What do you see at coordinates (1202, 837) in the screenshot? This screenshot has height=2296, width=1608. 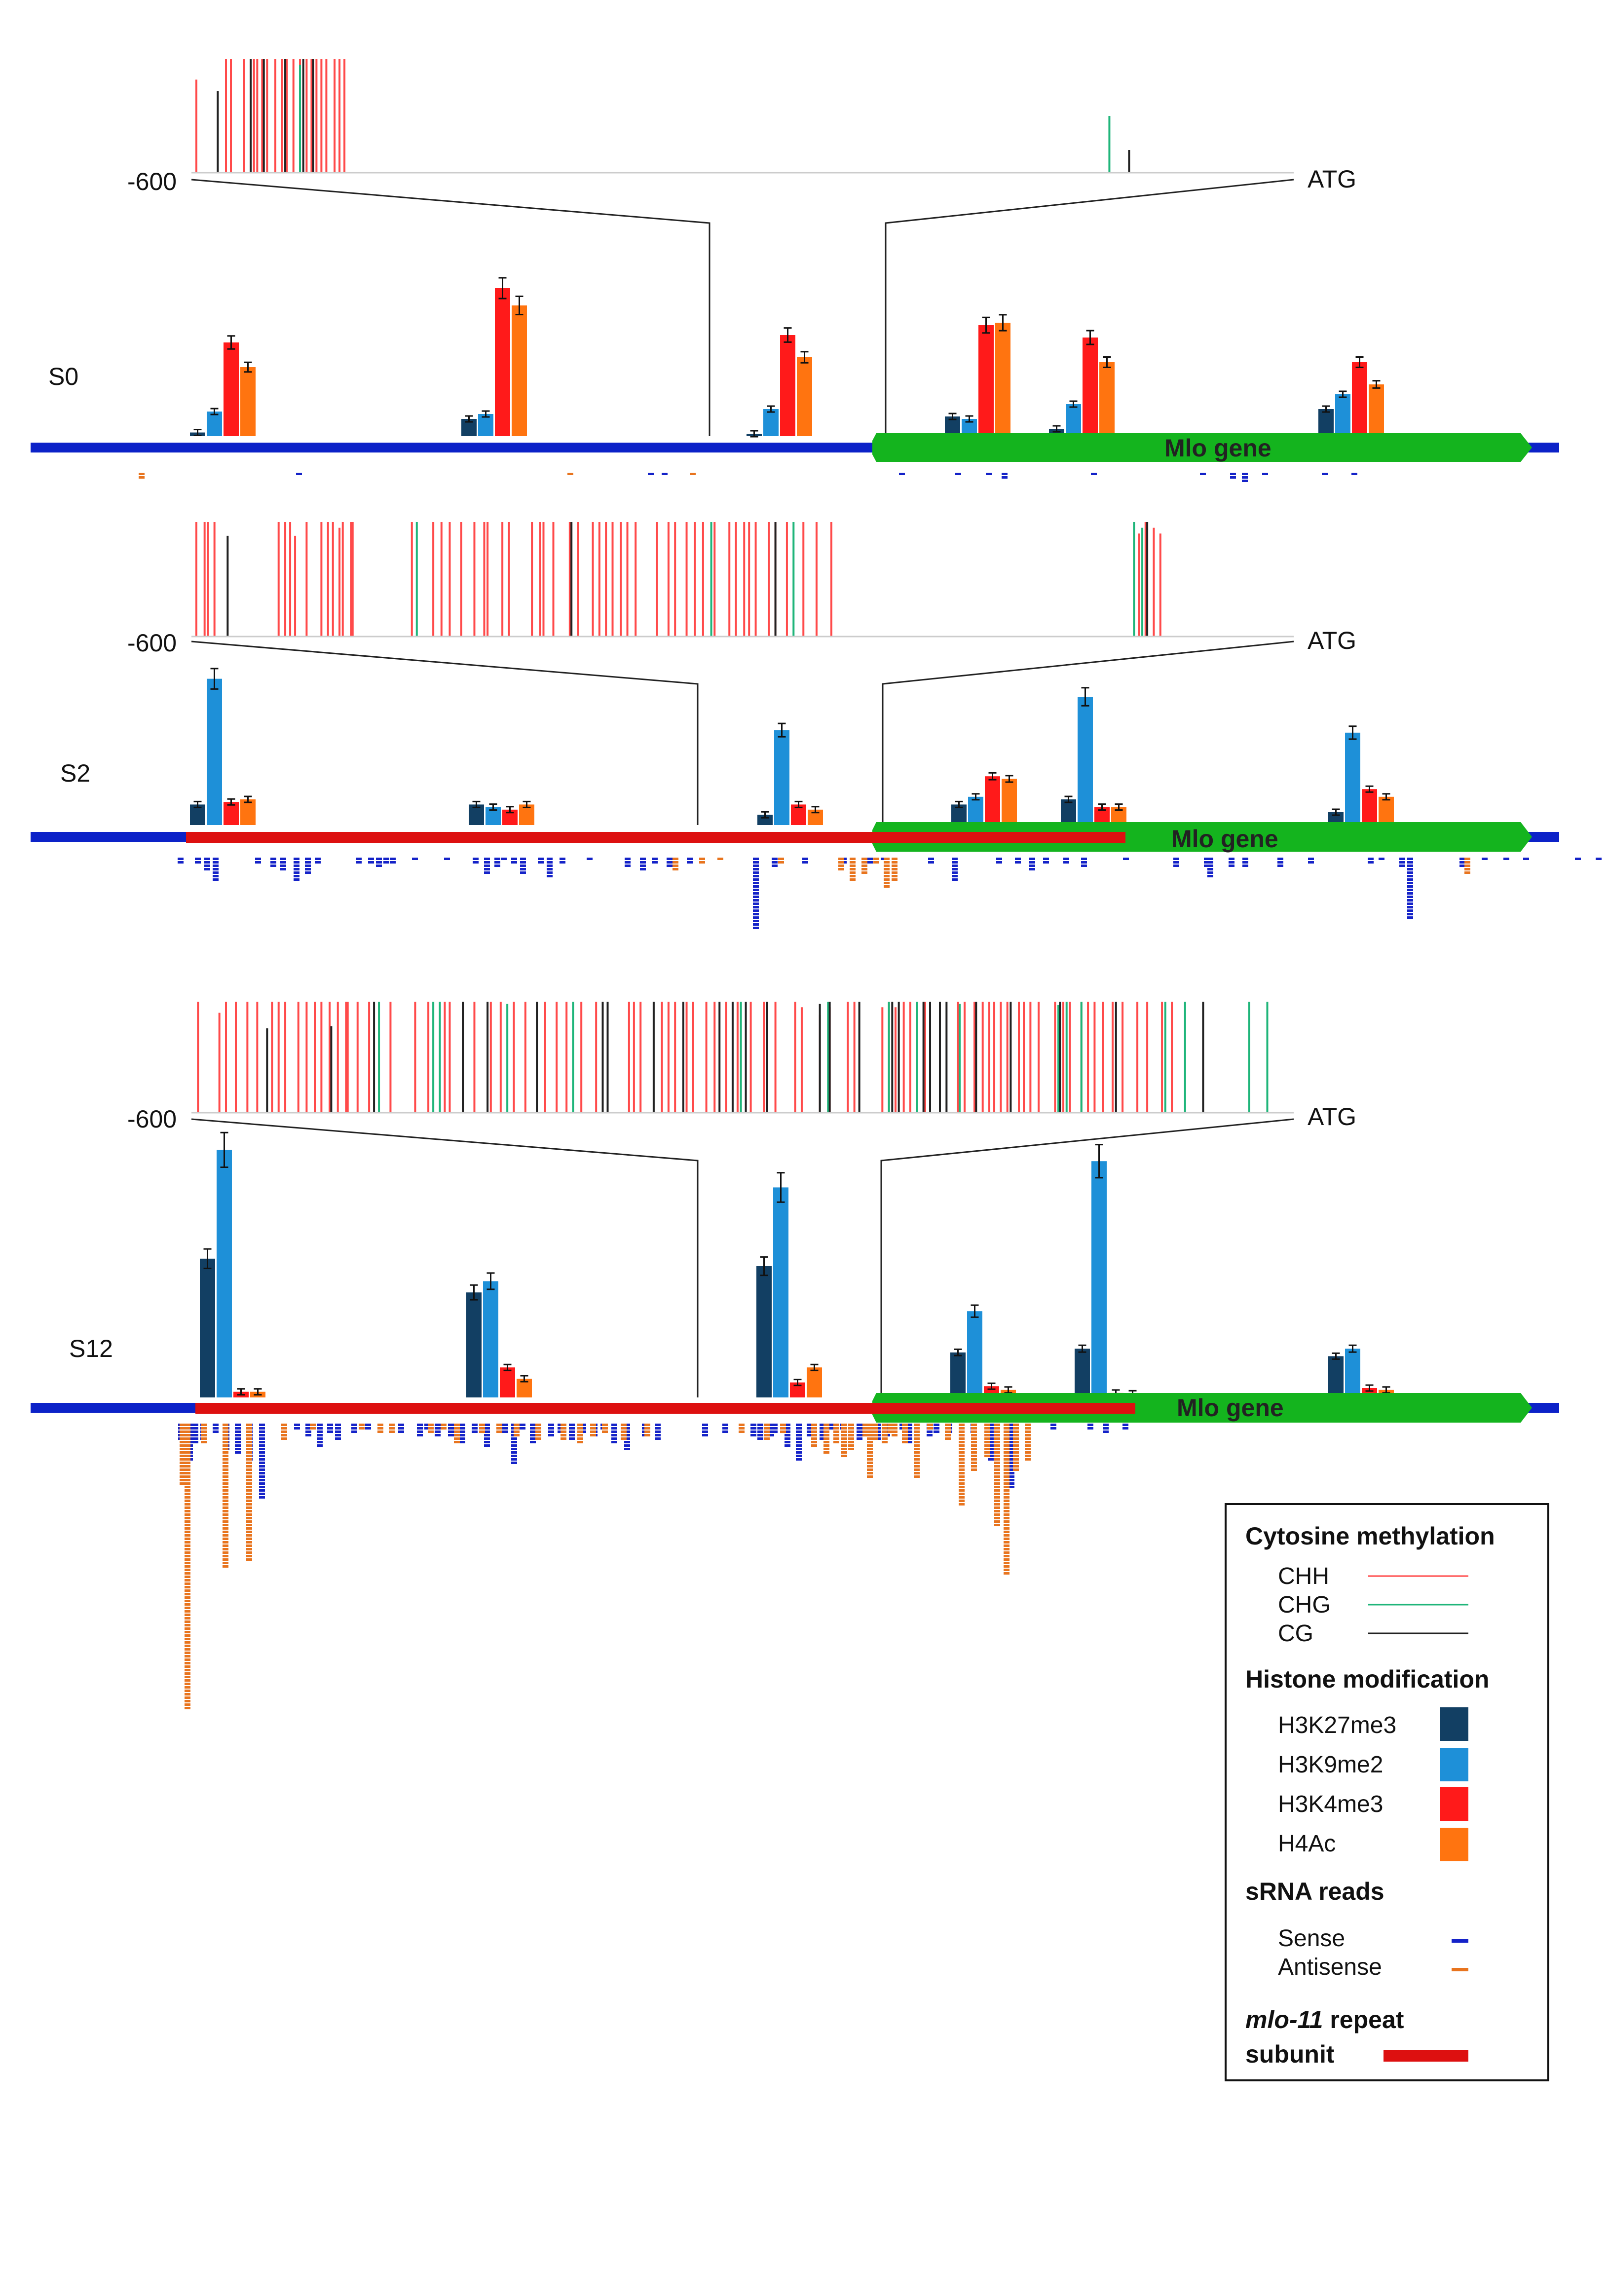 I see `s2-gene-arrow` at bounding box center [1202, 837].